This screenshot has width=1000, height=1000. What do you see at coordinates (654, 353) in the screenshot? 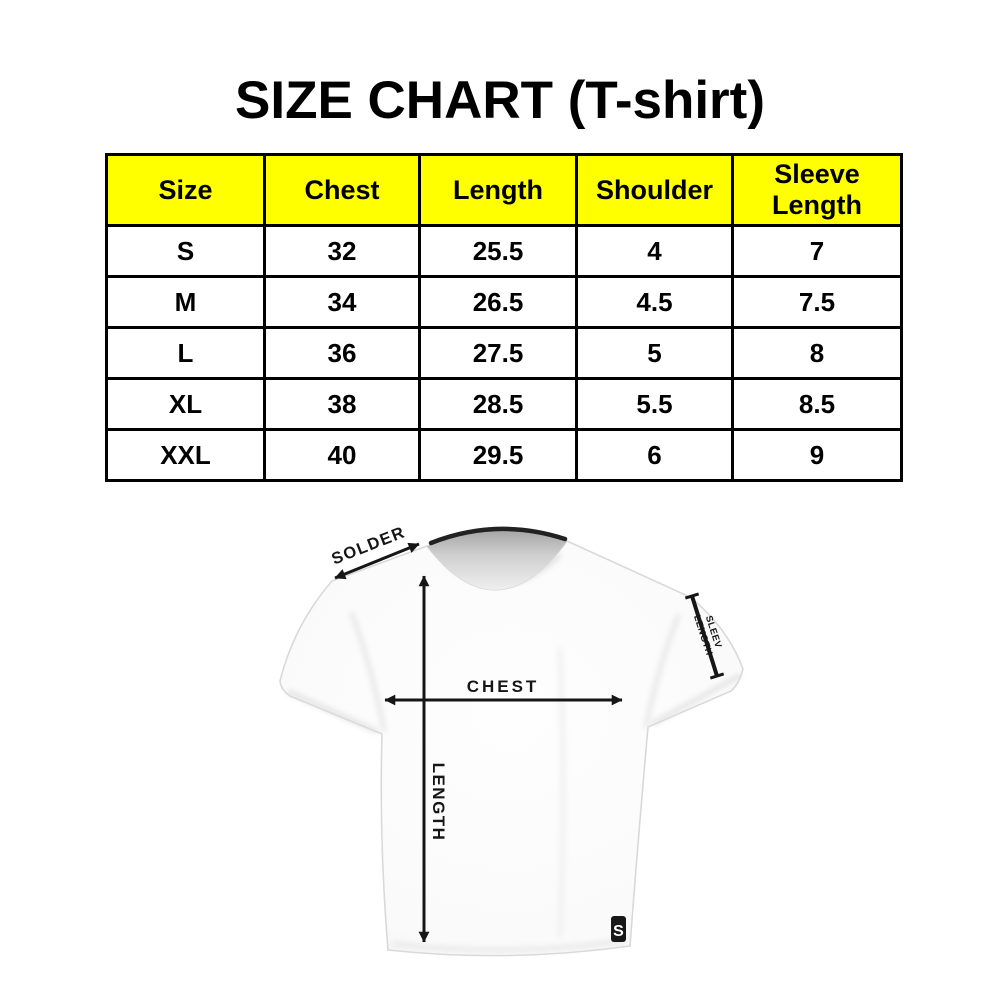
I see `cell-shoulder: 5` at bounding box center [654, 353].